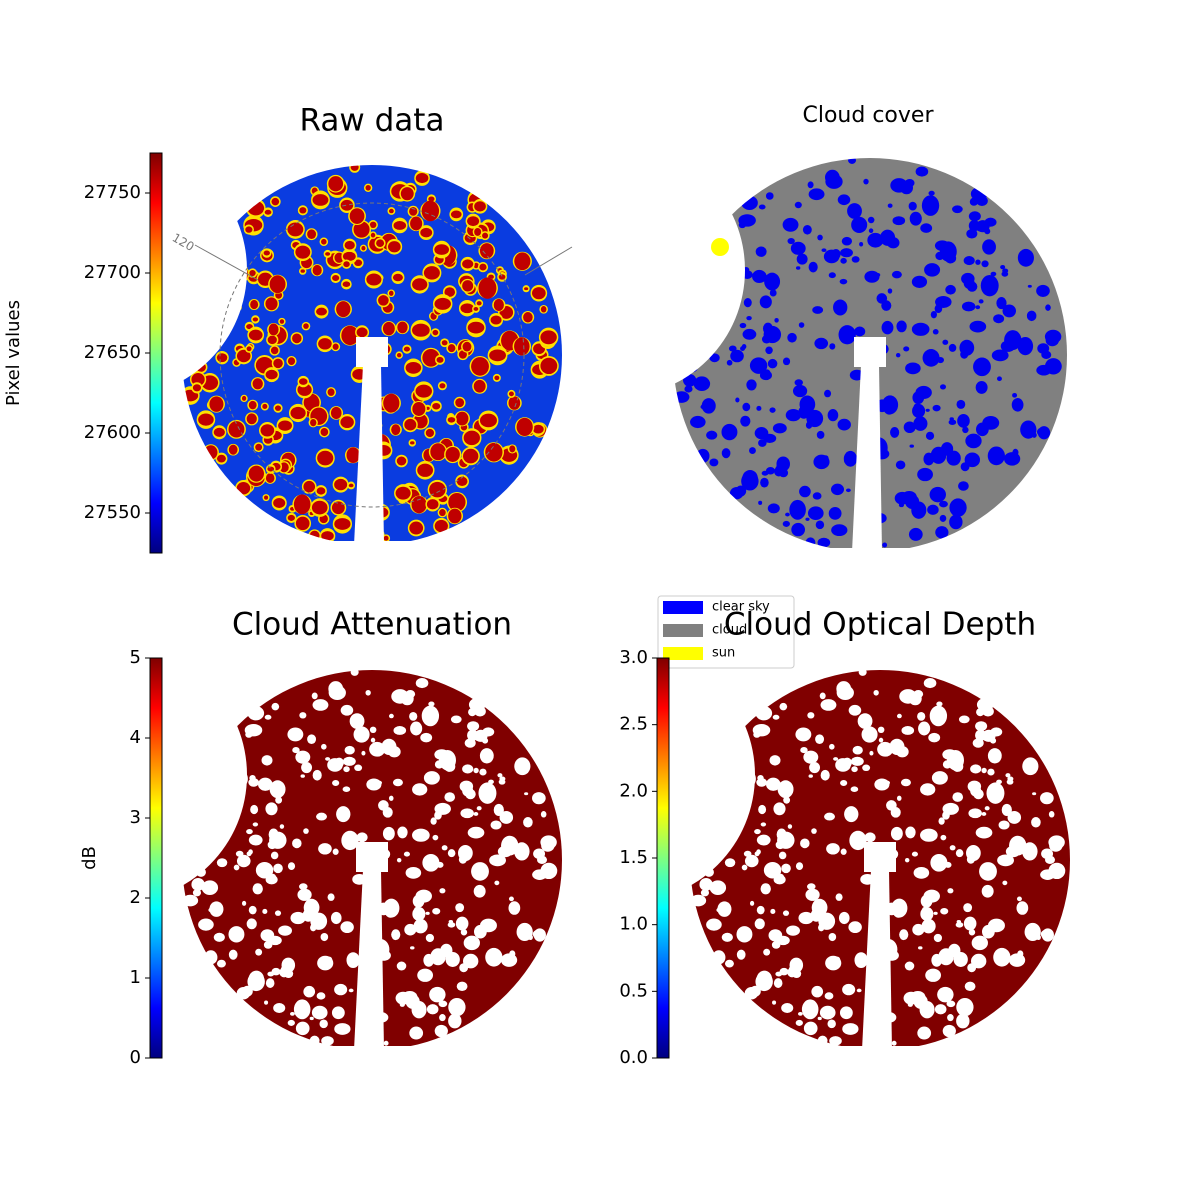 The height and width of the screenshot is (1200, 1200). What do you see at coordinates (633, 724) in the screenshot?
I see `colorbar-tick-label: 2.5` at bounding box center [633, 724].